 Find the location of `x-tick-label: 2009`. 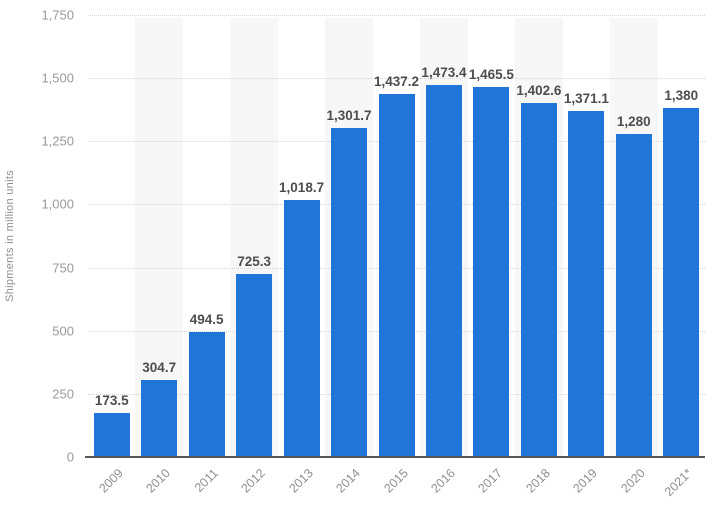

x-tick-label: 2009 is located at coordinates (111, 481).